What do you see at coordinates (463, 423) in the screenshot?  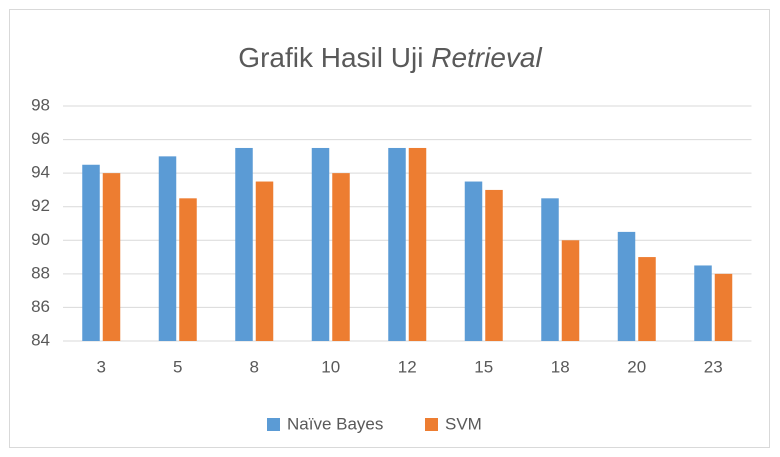 I see `legend-label: SVM` at bounding box center [463, 423].